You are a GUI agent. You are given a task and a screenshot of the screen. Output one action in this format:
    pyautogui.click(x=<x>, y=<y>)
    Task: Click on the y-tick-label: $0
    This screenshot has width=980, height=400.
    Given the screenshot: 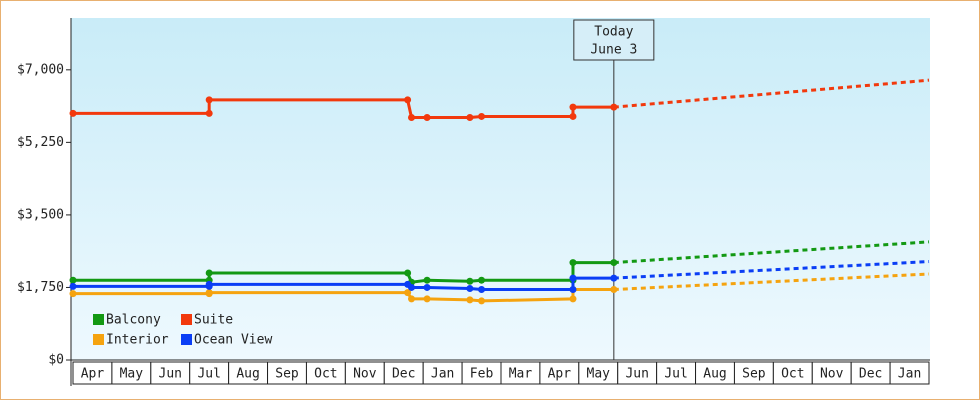 What is the action you would take?
    pyautogui.click(x=56, y=360)
    